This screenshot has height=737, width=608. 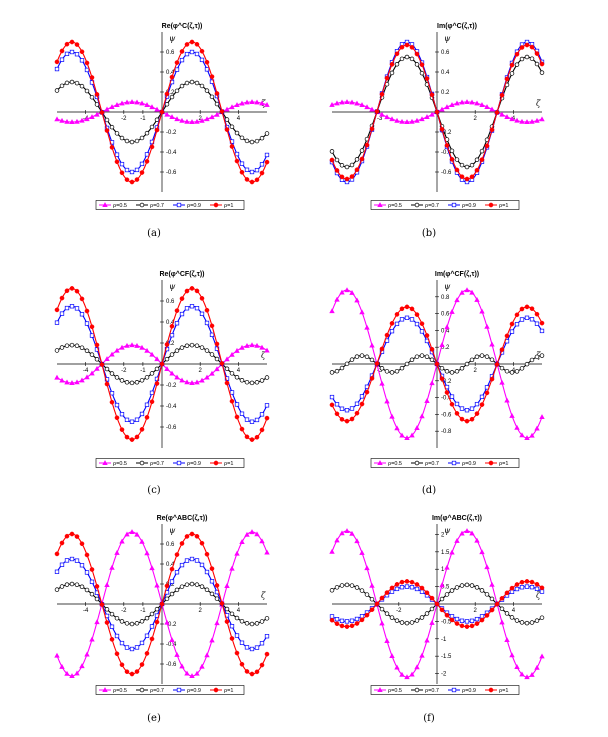 What do you see at coordinates (143, 371) in the screenshot?
I see `x-tick-label: -1` at bounding box center [143, 371].